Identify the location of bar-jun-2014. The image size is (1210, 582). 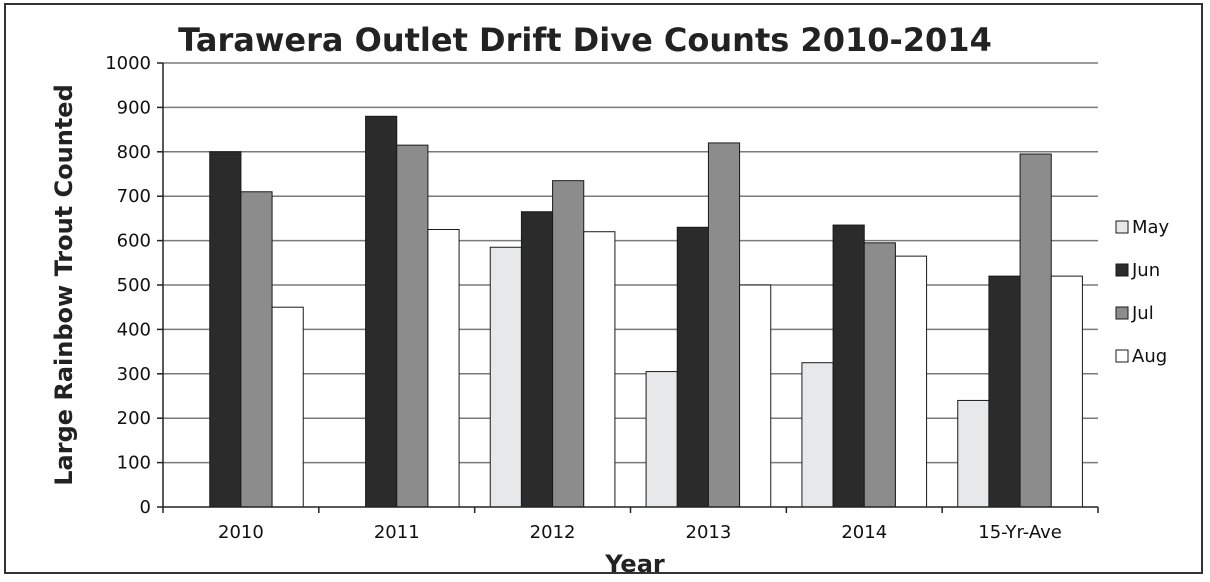
(848, 366).